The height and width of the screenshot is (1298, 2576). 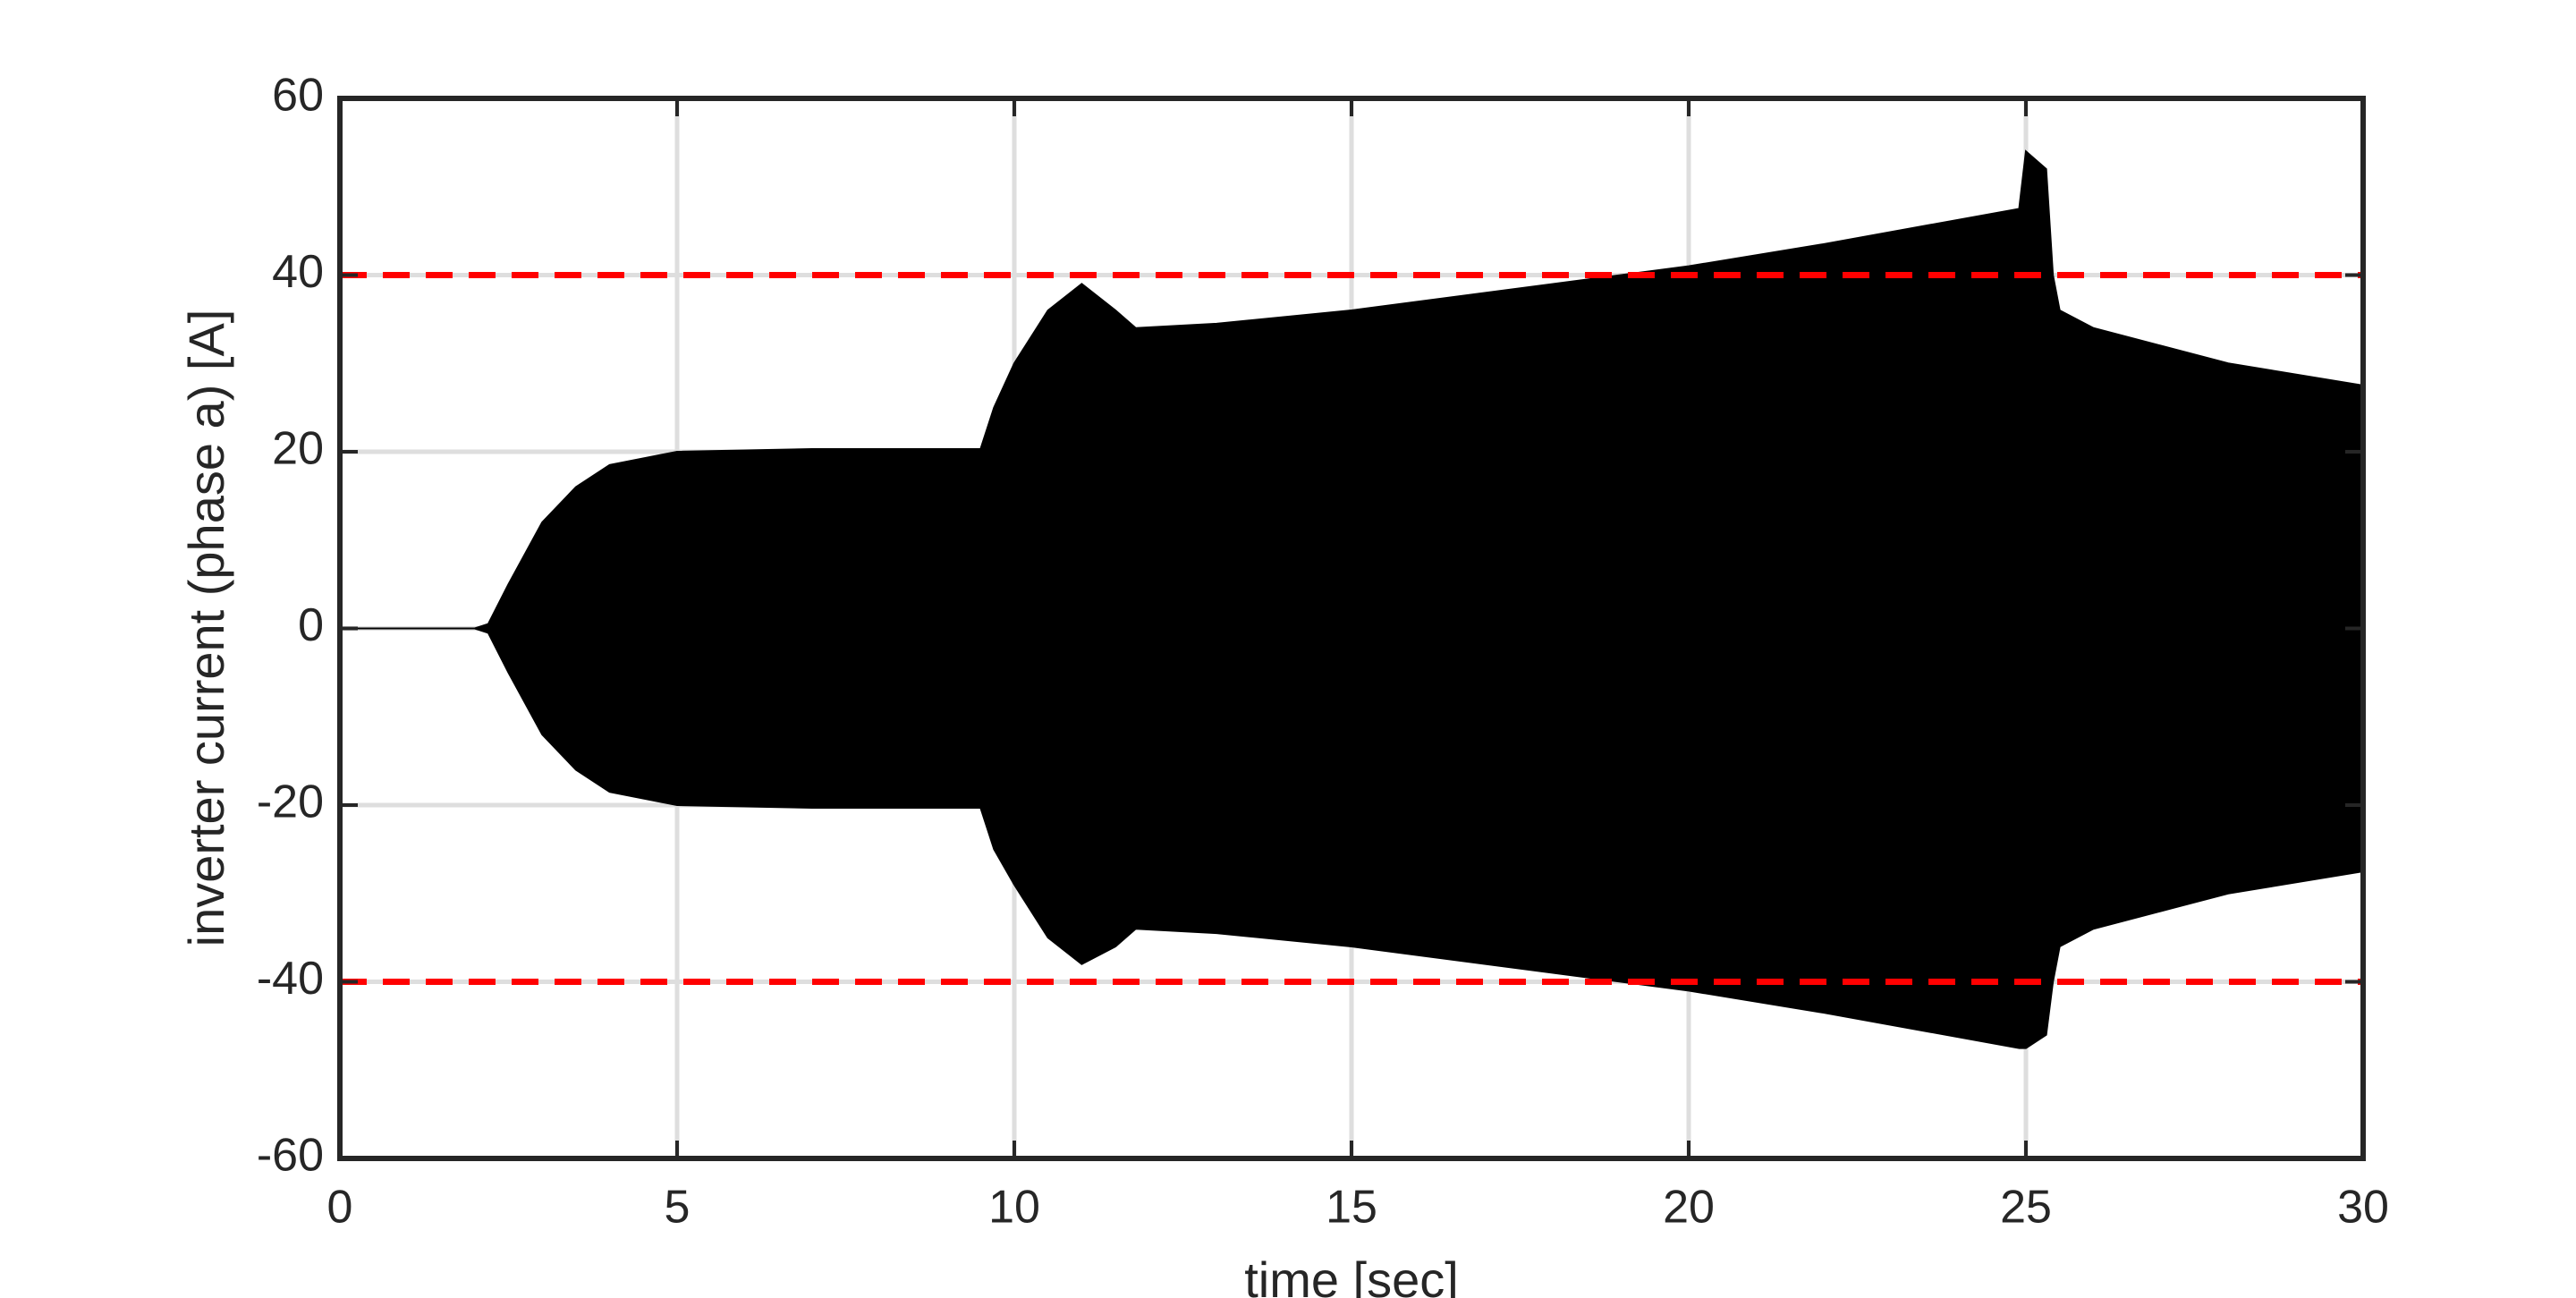 I want to click on x-axis-label: time [sec], so click(x=1351, y=1274).